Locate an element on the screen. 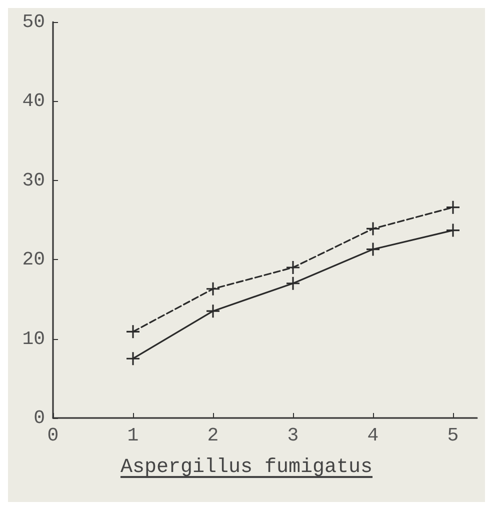 The image size is (493, 510). y-tick-label: 50 is located at coordinates (33, 22).